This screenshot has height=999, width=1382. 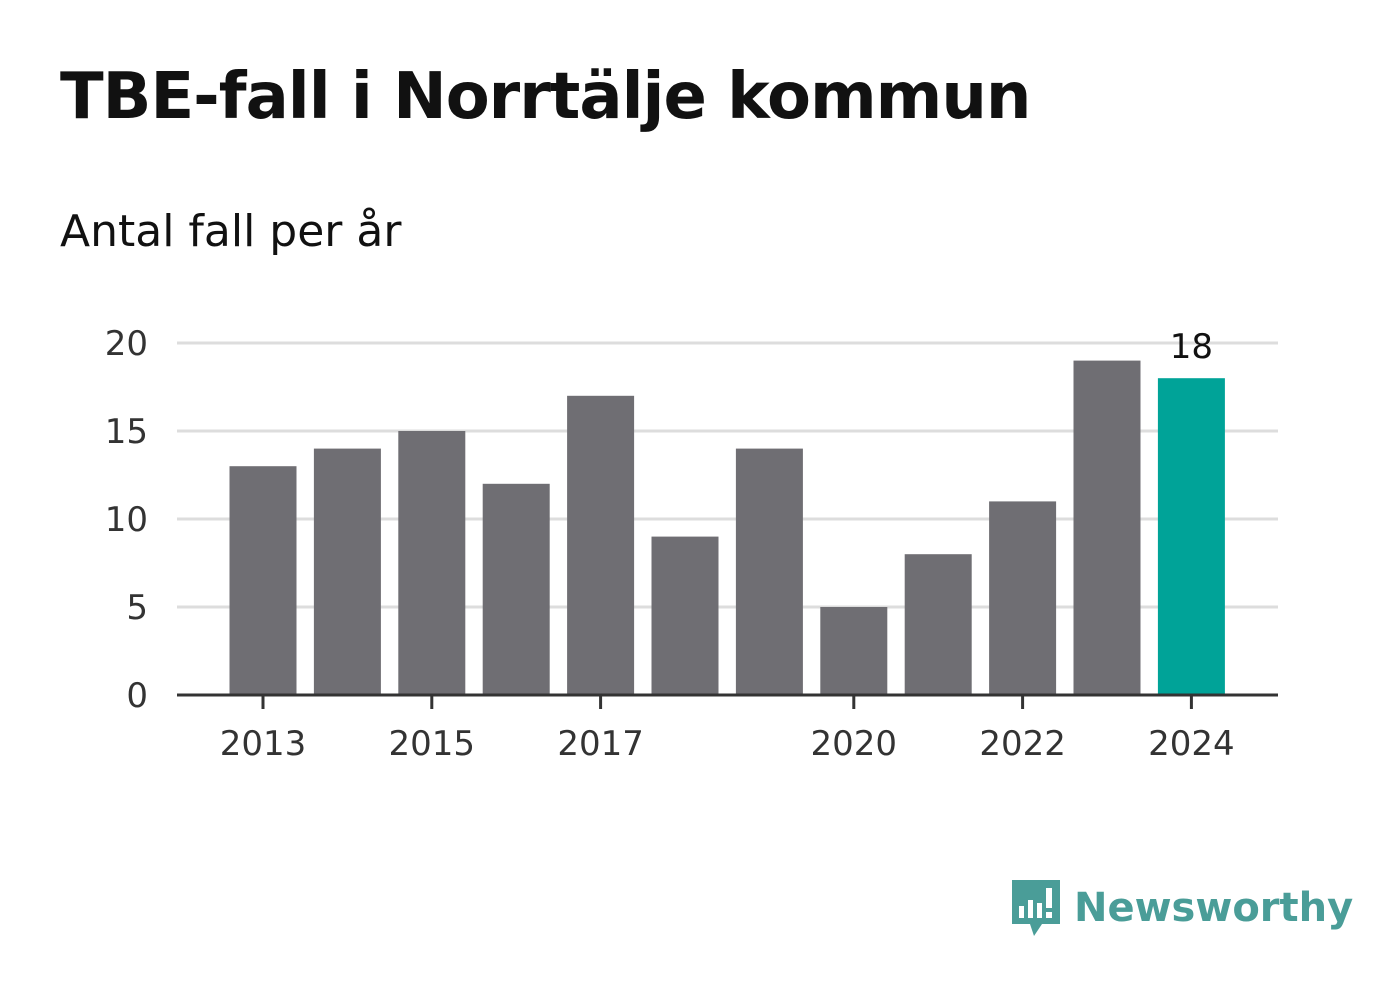 I want to click on bar-2019, so click(x=769, y=571).